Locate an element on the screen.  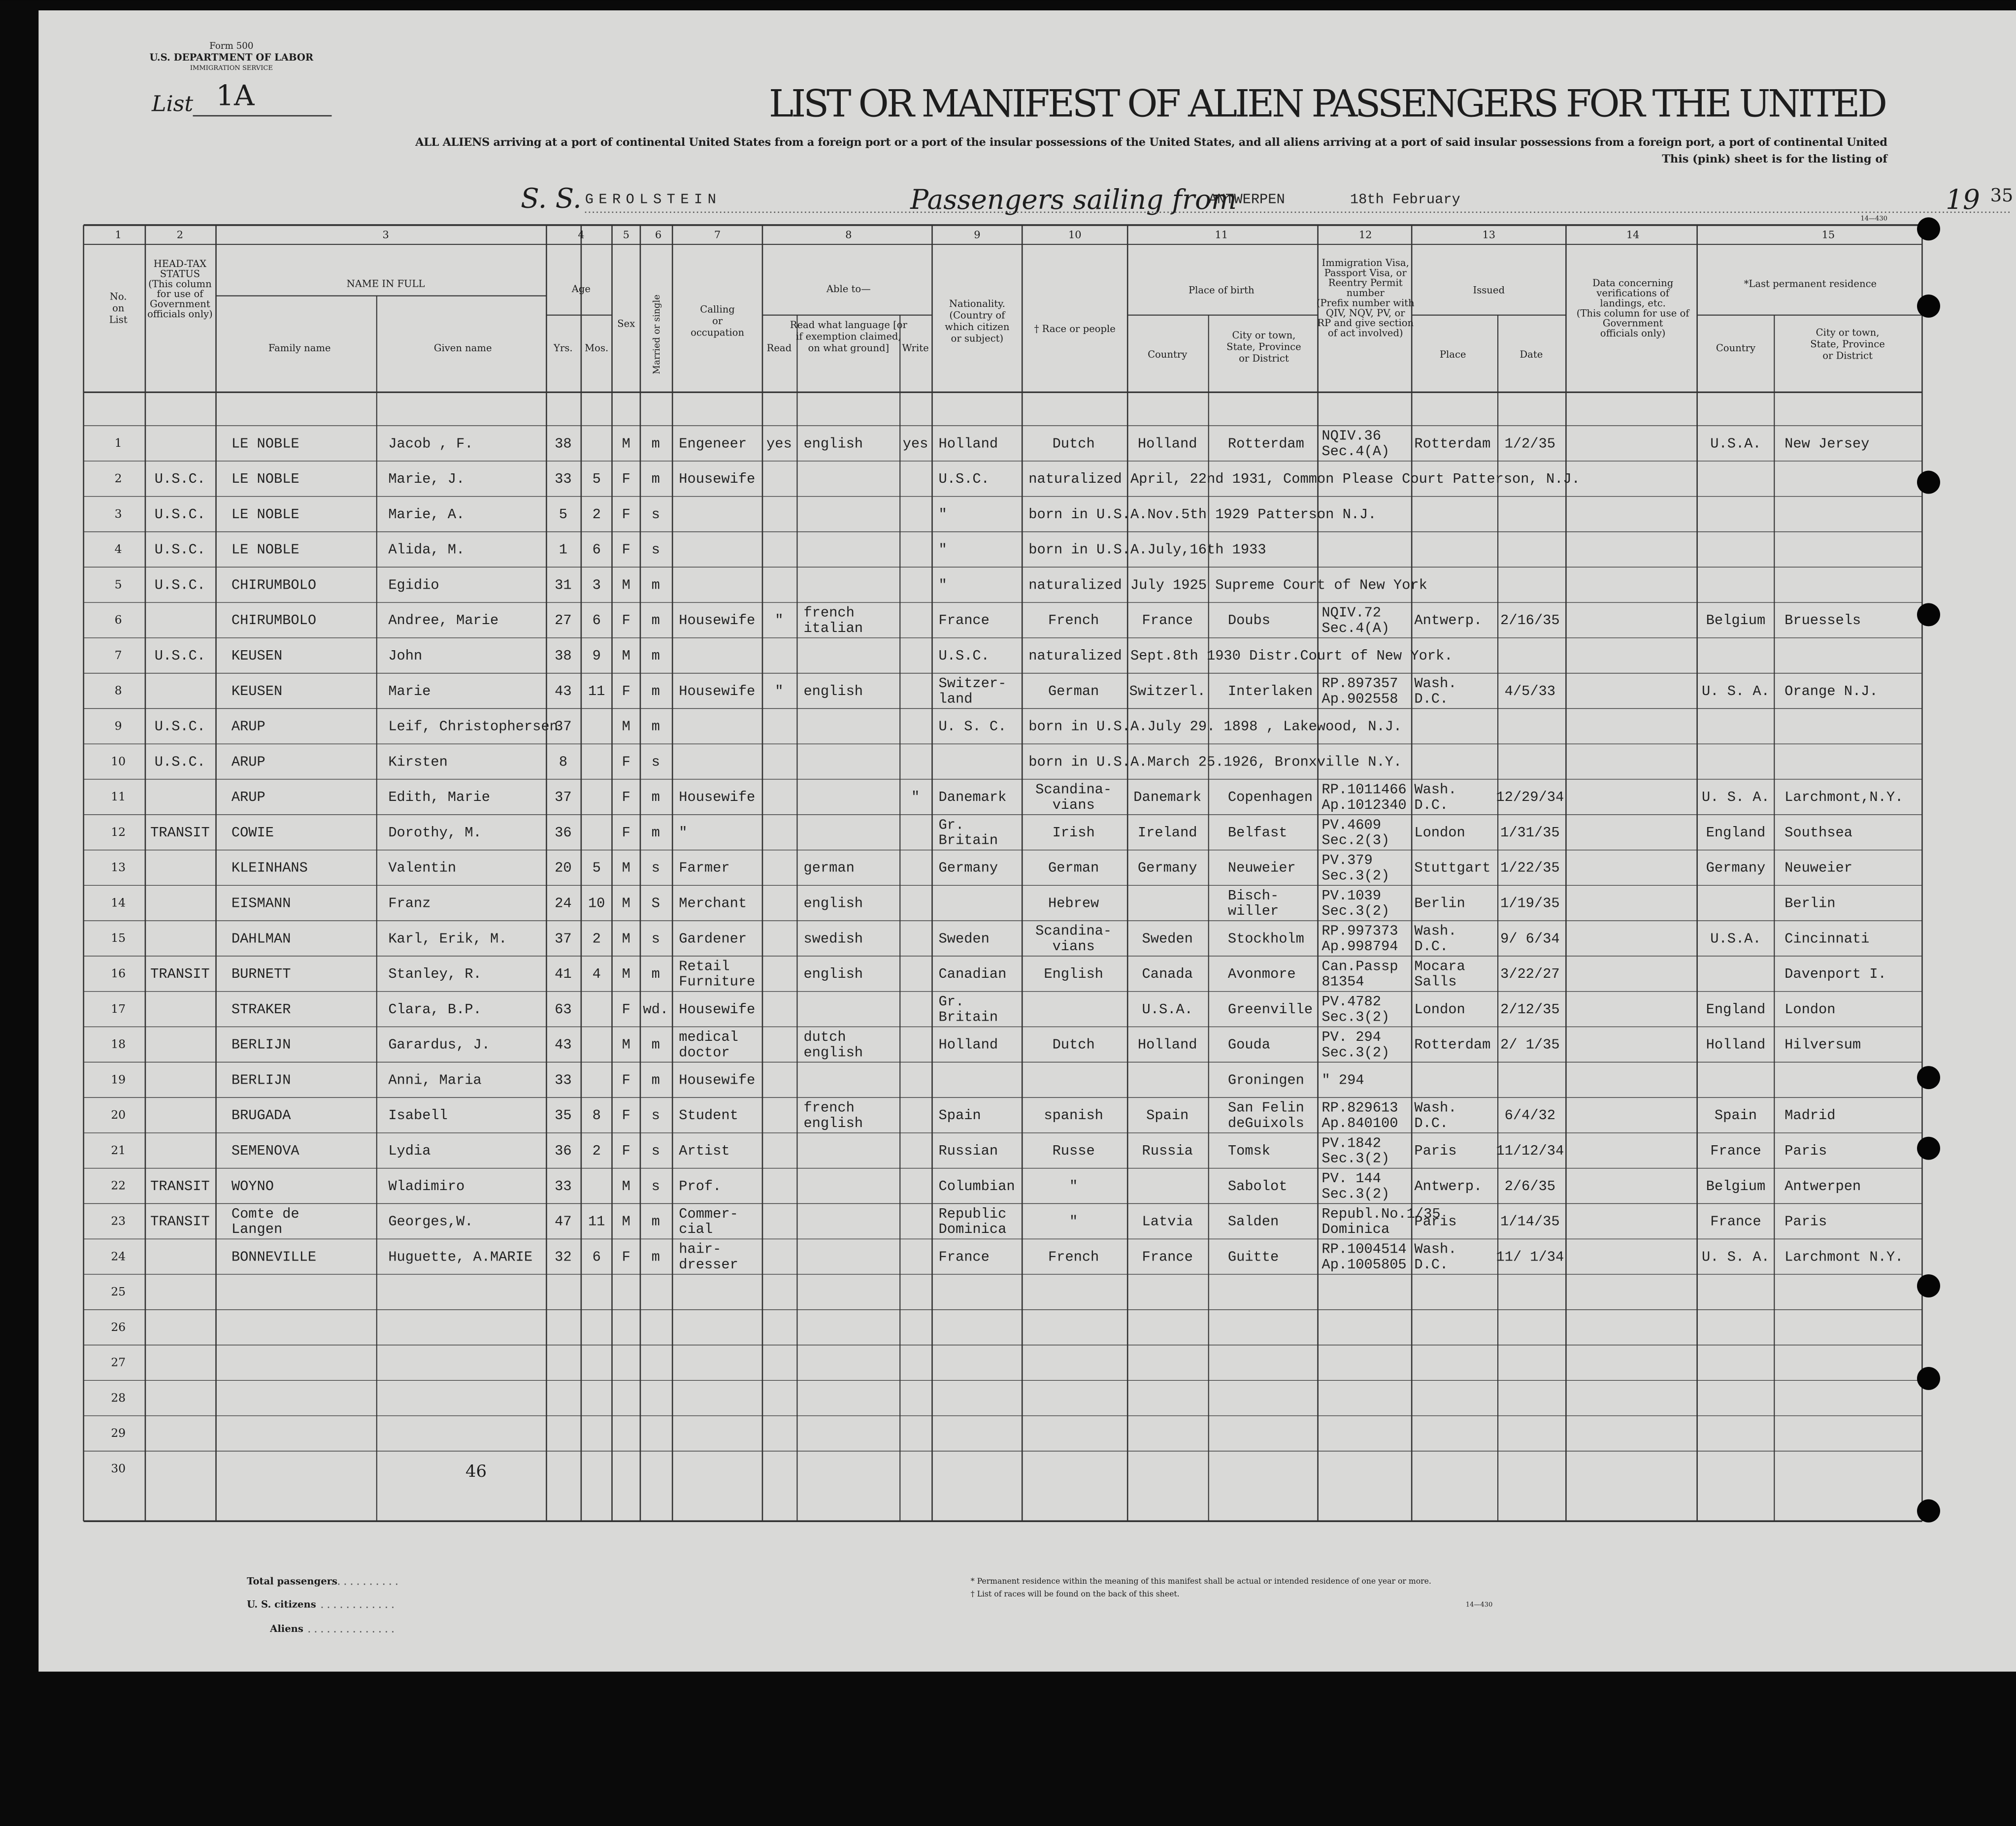
cell-given: Huguette, A.MARIE is located at coordinates (460, 1257).